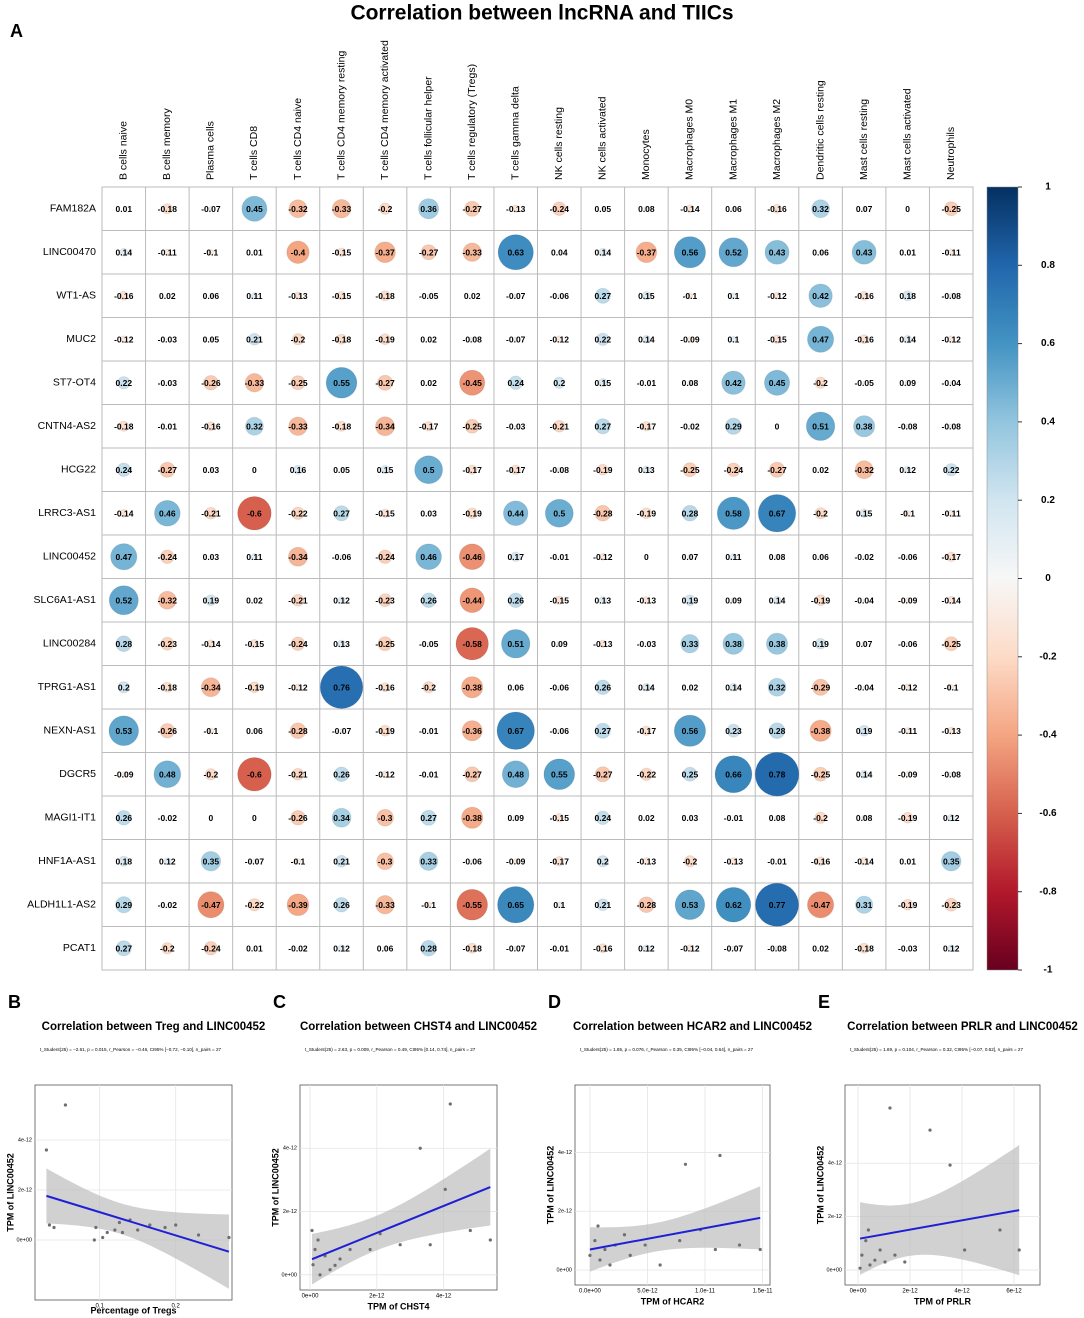  What do you see at coordinates (515, 905) in the screenshot?
I see `correlation-value: 0.65` at bounding box center [515, 905].